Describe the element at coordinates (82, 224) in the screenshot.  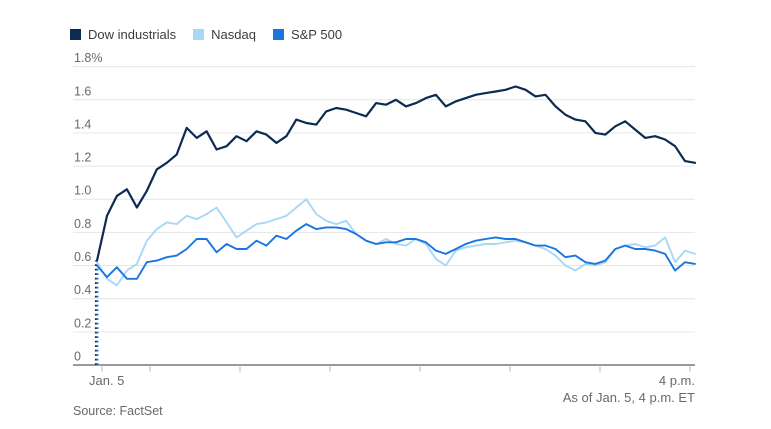
I see `y-axis-tick-label: 0.8` at that location.